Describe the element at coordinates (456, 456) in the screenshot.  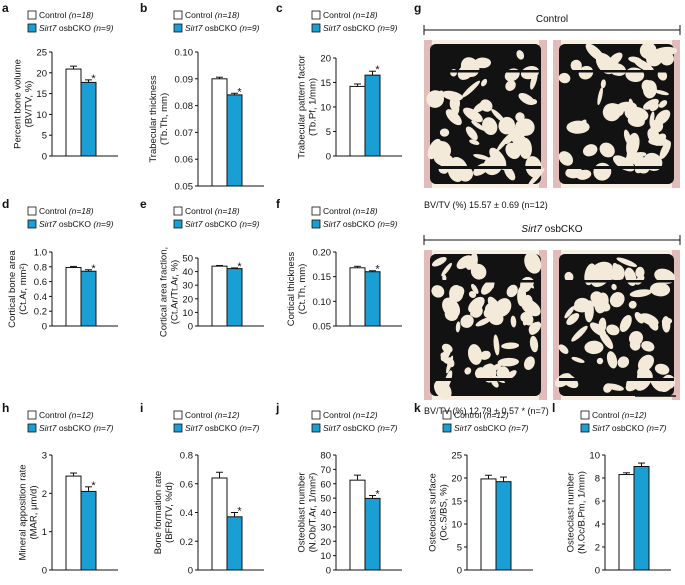
I see `y-tick-label: 25` at that location.